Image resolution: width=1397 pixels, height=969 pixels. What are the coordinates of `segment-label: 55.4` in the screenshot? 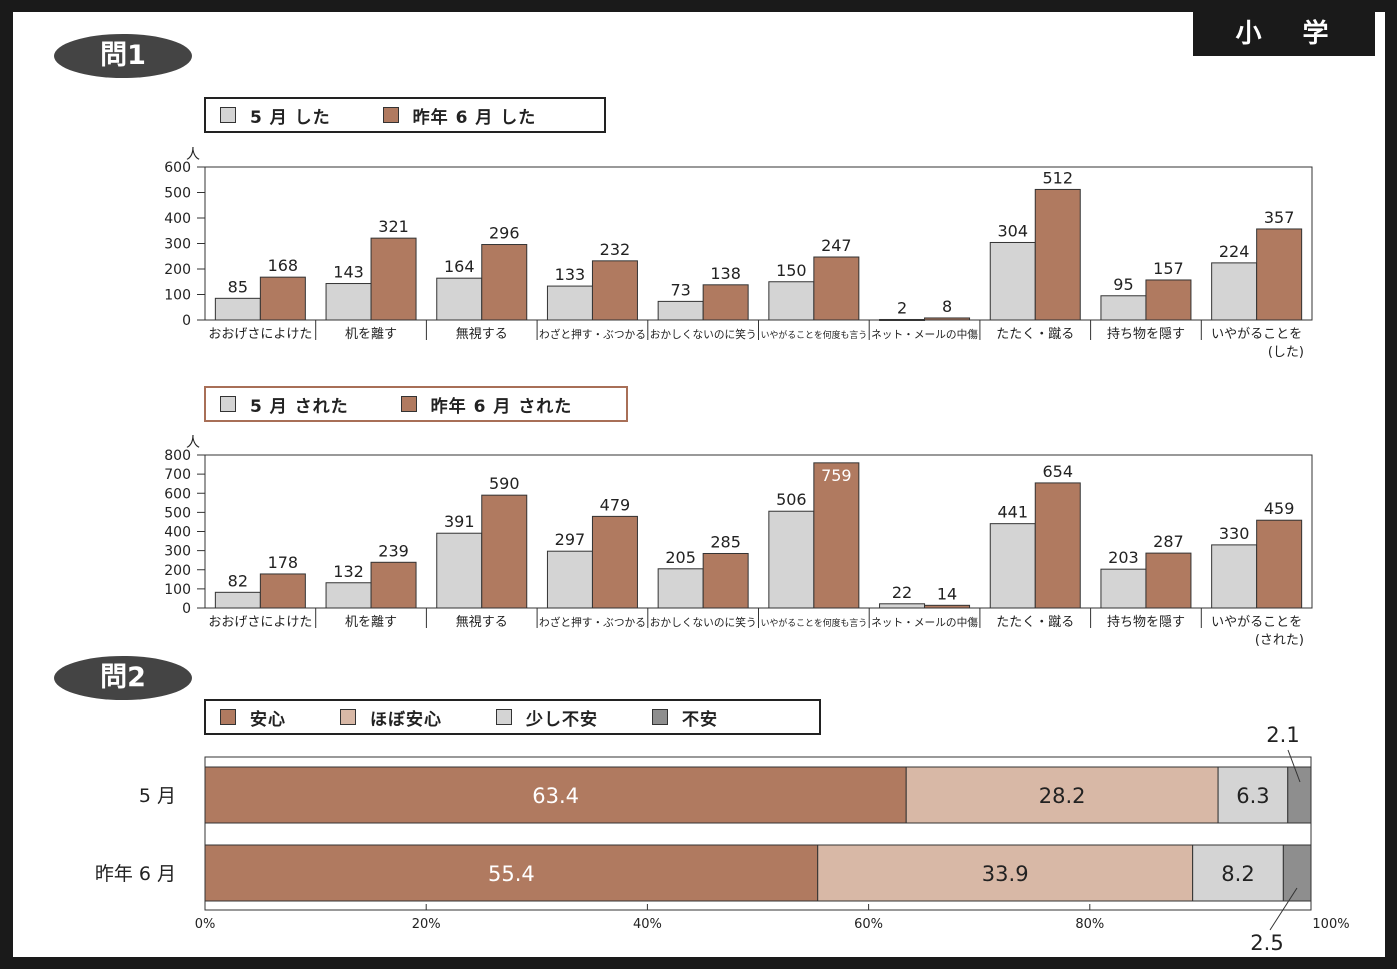 It's located at (511, 874).